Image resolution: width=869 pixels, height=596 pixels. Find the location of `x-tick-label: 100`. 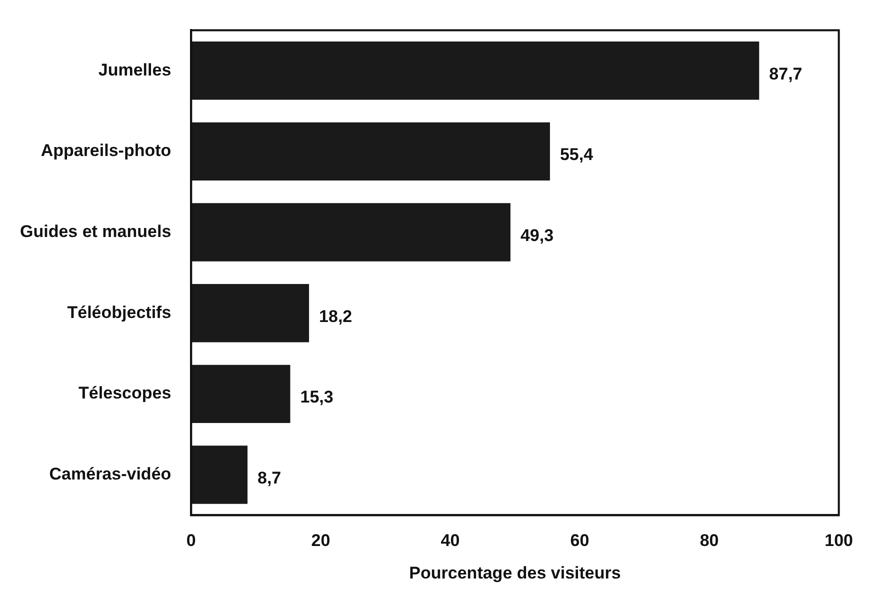

x-tick-label: 100 is located at coordinates (839, 540).